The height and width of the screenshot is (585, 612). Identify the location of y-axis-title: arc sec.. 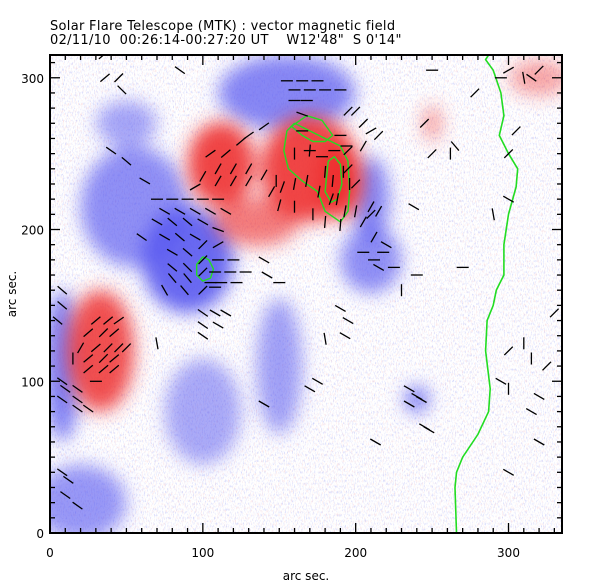
(12, 294).